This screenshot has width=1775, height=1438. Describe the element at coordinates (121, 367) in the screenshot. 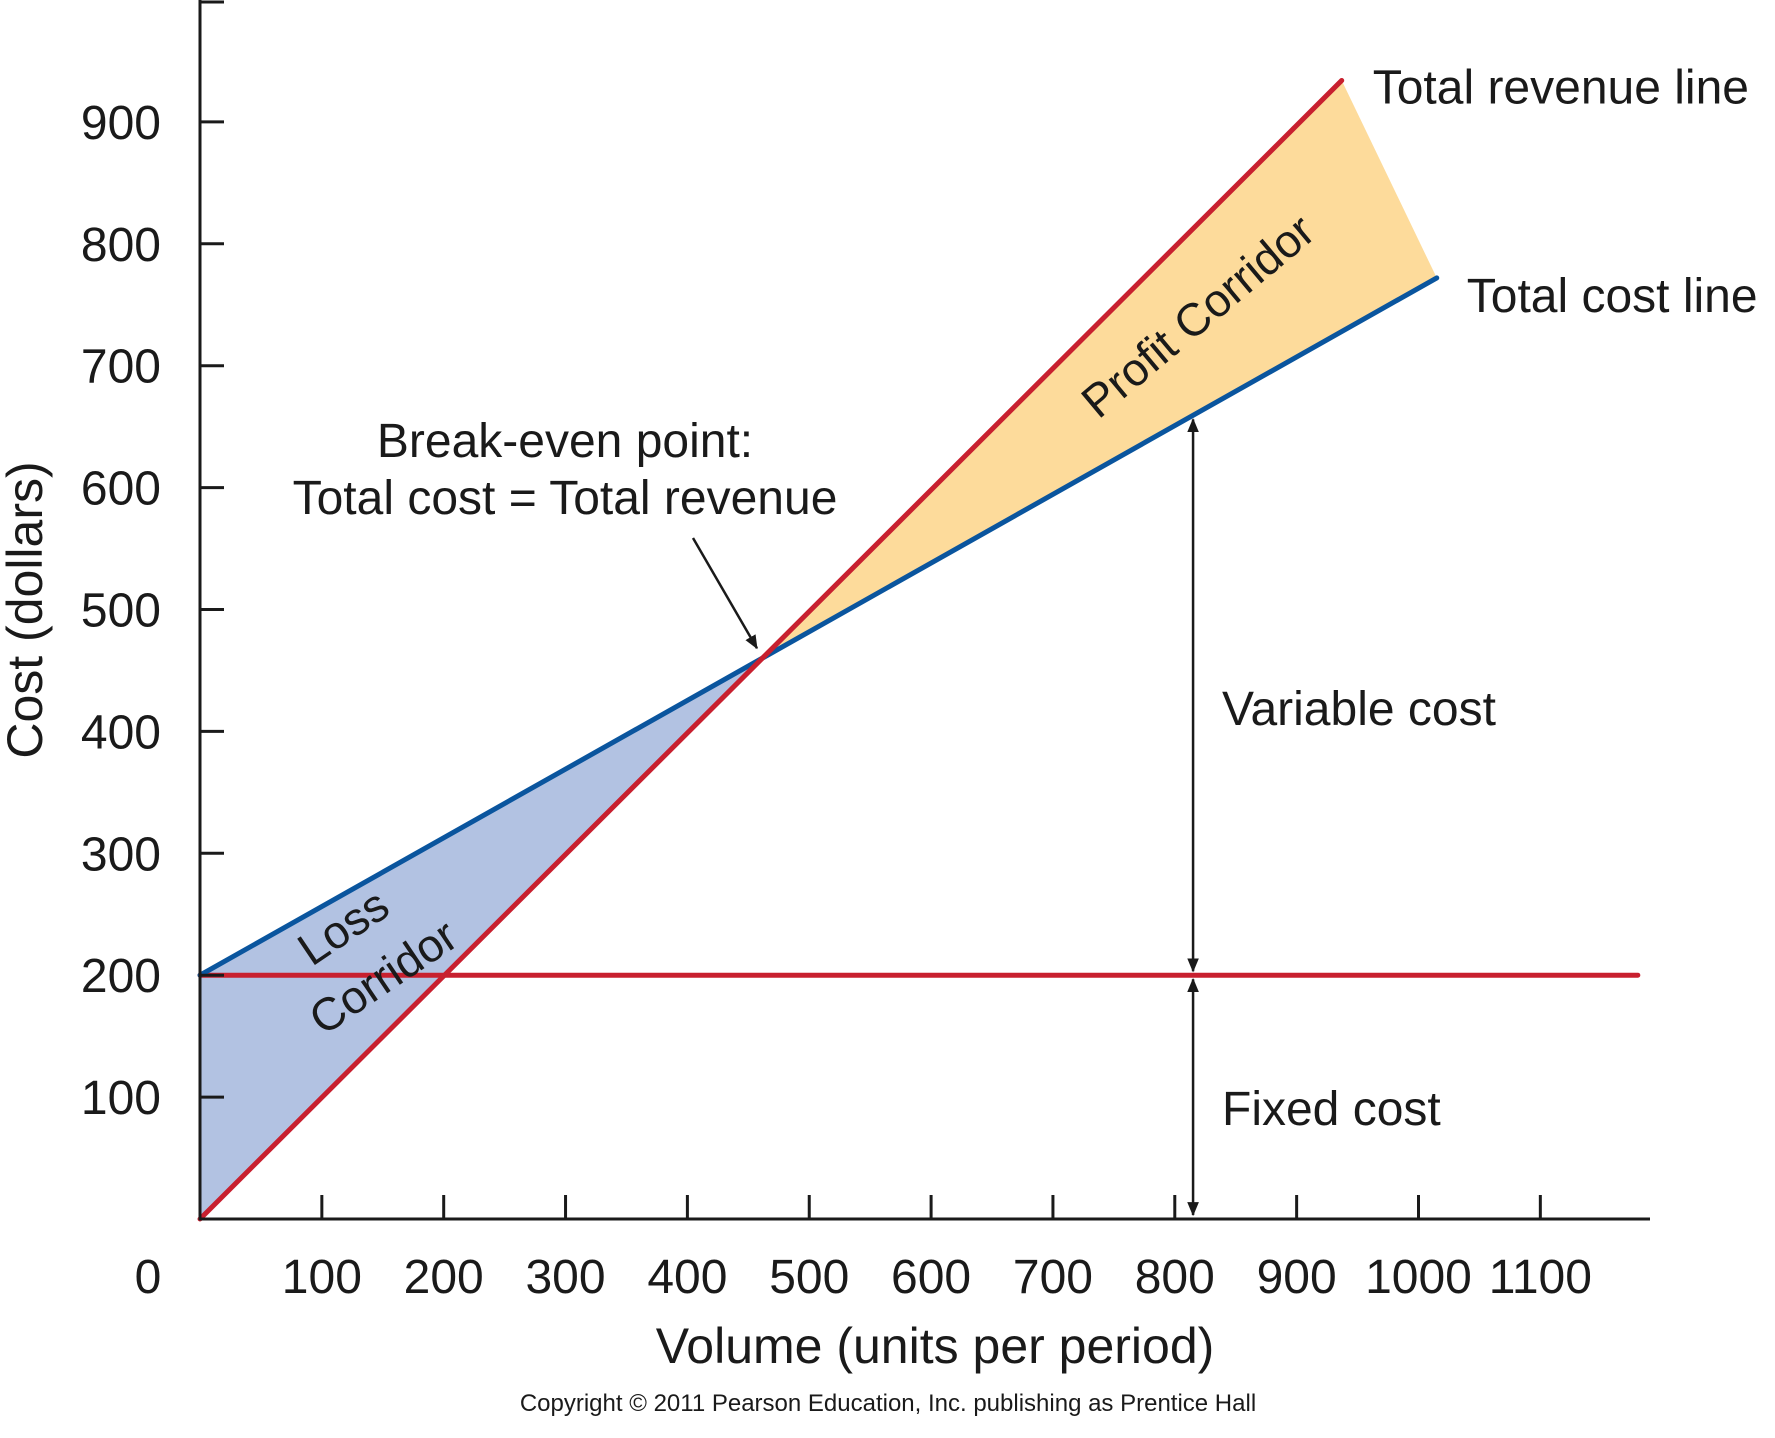

I see `y-tick-label: 700` at that location.